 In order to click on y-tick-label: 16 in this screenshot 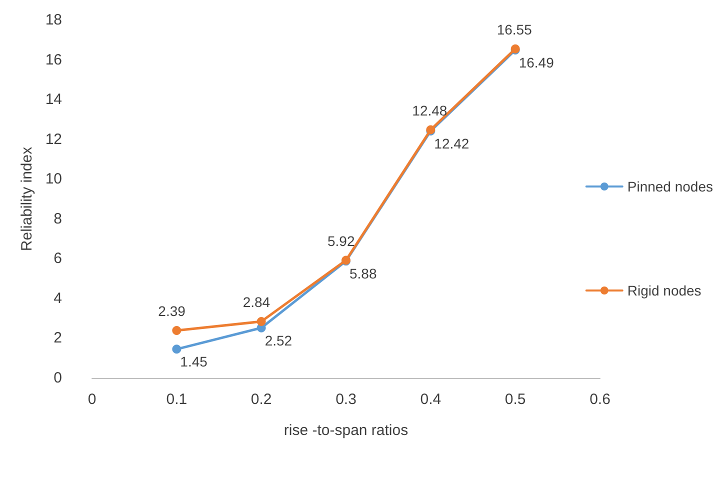, I will do `click(53, 59)`.